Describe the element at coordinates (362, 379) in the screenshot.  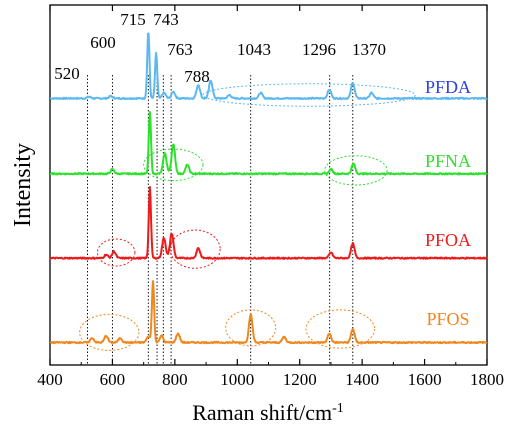
I see `x-tick-label: 1400` at that location.